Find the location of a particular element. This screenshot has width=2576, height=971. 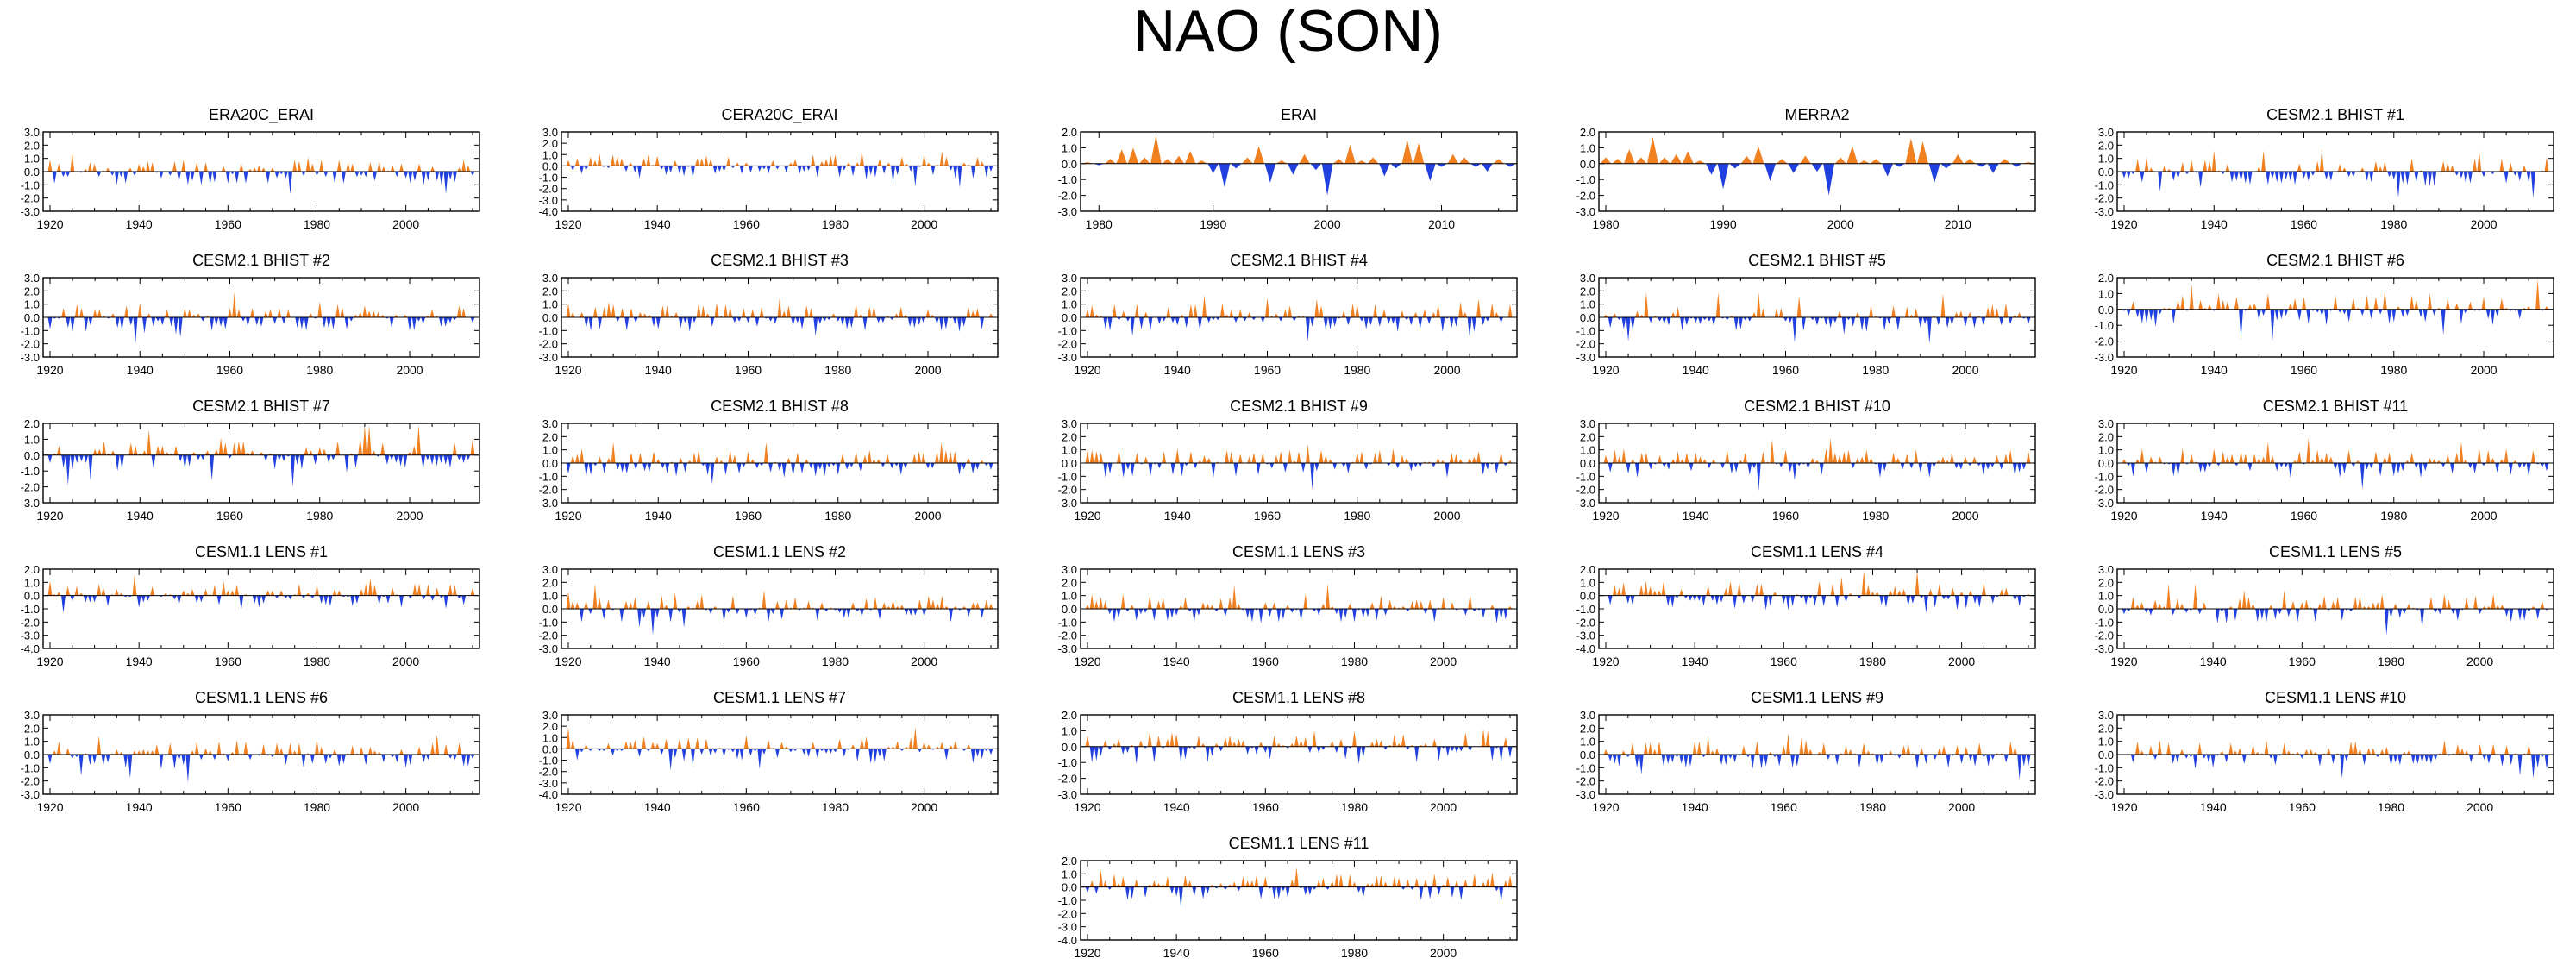

y-tick-label: 0.0 is located at coordinates (1069, 317).